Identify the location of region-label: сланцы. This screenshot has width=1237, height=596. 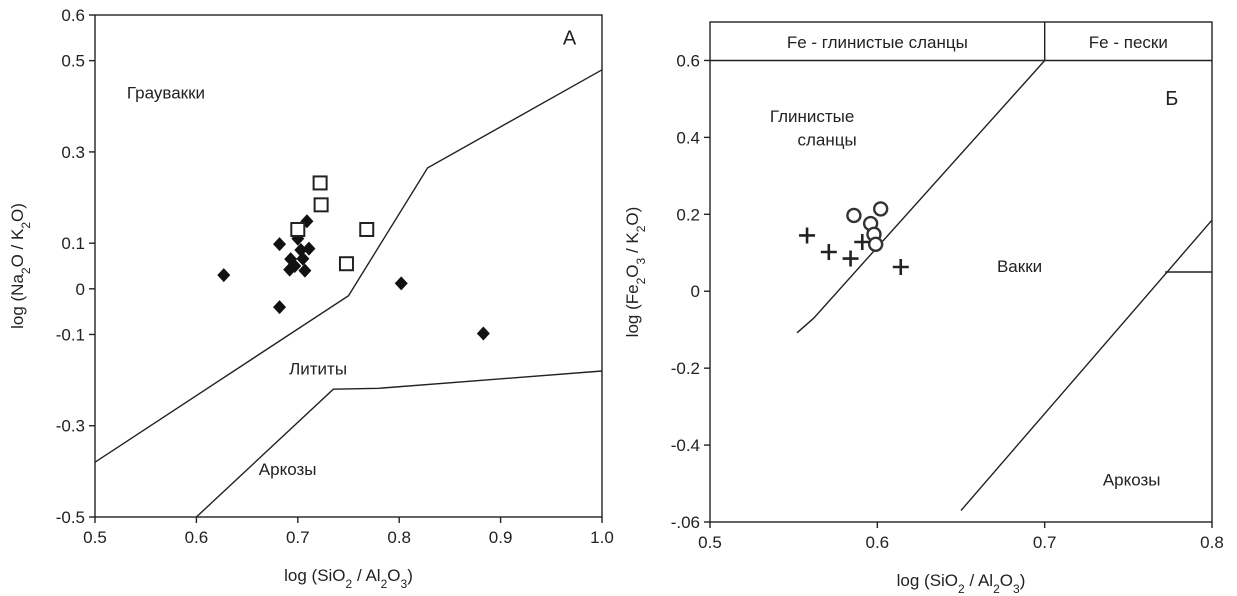
(827, 139).